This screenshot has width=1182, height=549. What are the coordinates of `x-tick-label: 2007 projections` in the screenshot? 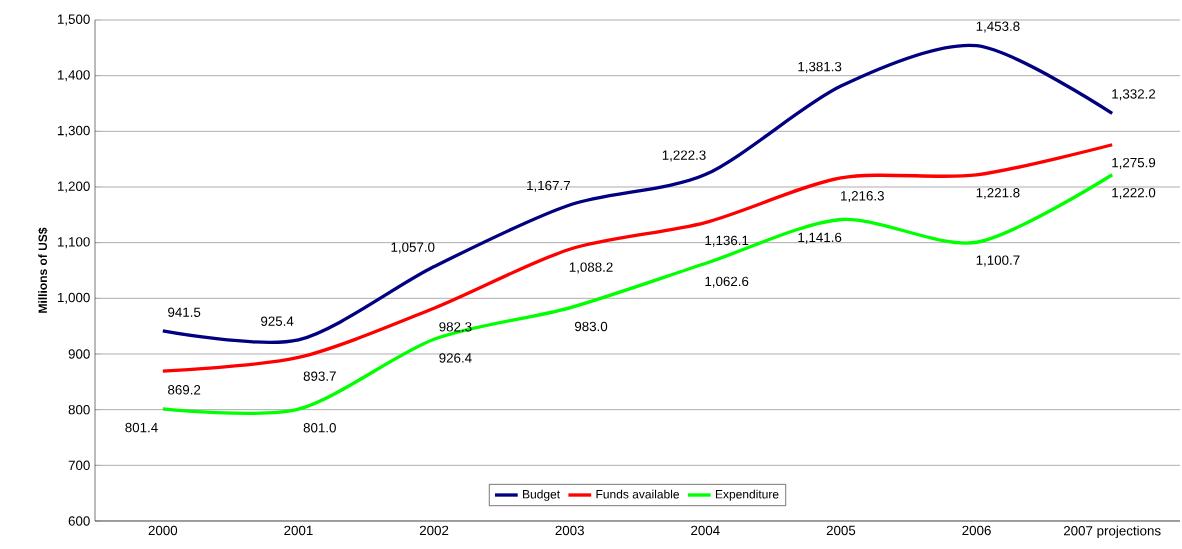 It's located at (1112, 532).